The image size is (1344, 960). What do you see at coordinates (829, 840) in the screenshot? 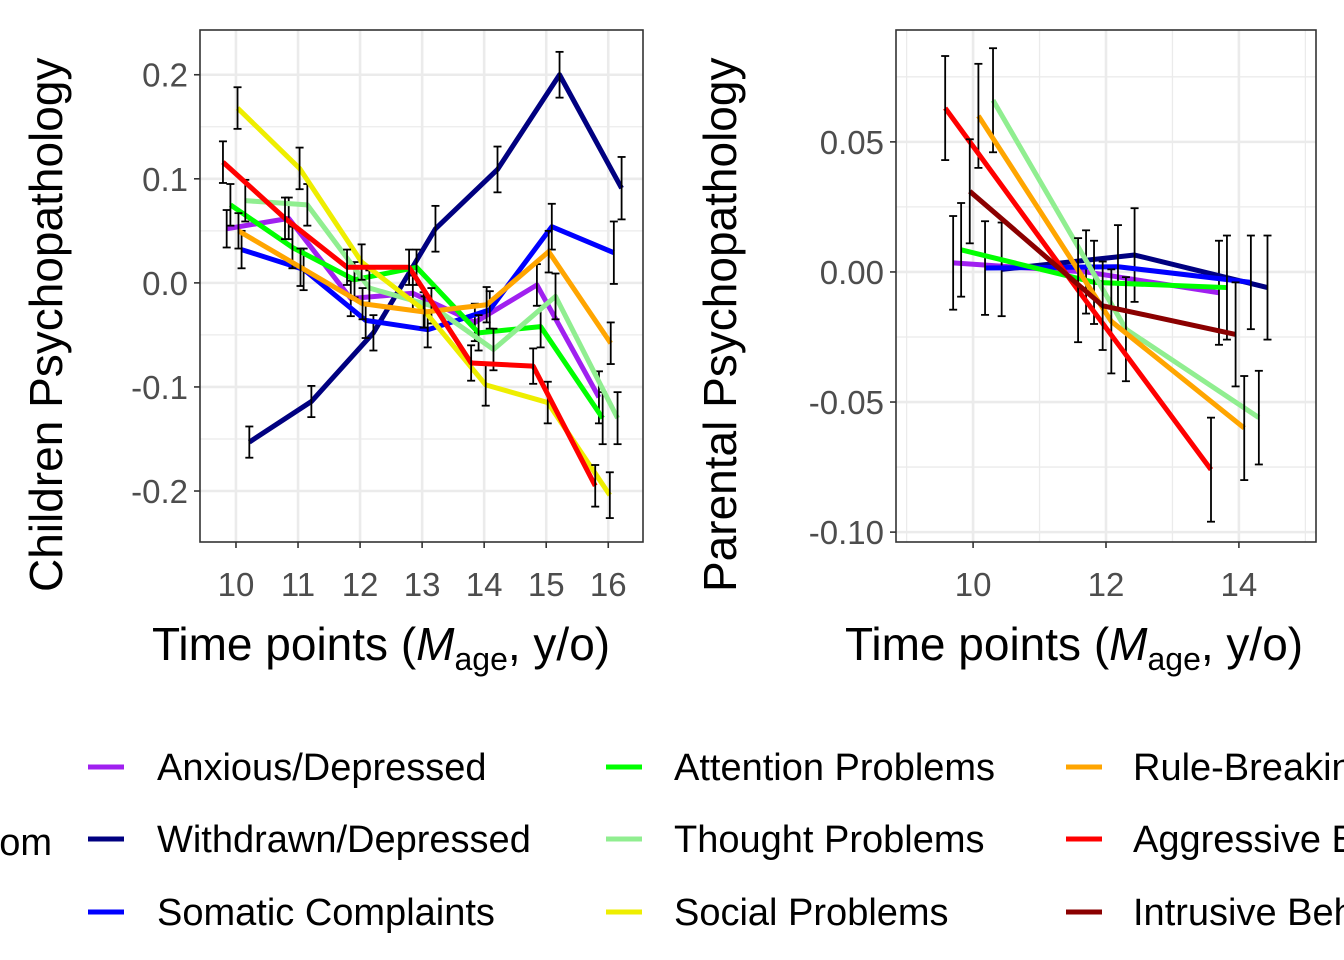
I see `legend-label: Thought Problems` at bounding box center [829, 840].